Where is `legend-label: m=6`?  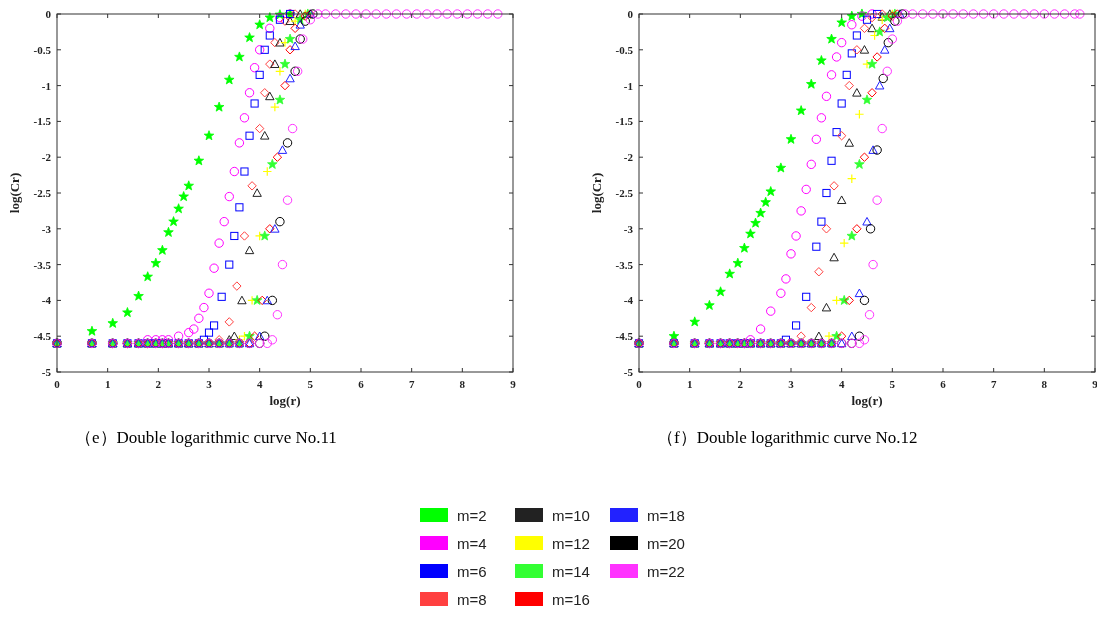
legend-label: m=6 is located at coordinates (472, 571).